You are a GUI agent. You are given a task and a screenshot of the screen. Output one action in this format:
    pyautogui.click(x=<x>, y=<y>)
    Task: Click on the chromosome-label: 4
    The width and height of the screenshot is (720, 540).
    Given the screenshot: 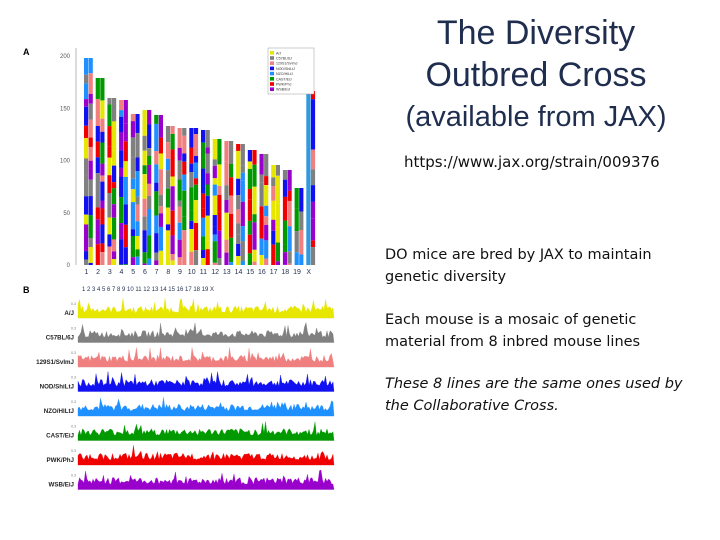 What is the action you would take?
    pyautogui.click(x=122, y=272)
    